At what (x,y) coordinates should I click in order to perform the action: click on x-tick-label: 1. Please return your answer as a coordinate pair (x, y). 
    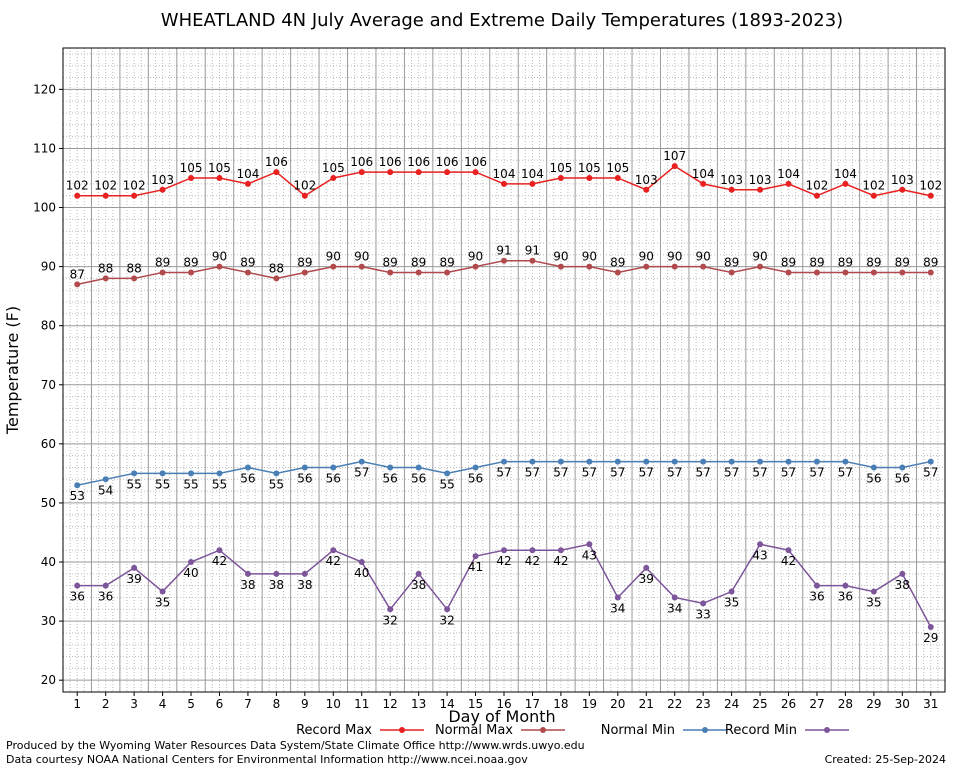
    Looking at the image, I should click on (77, 704).